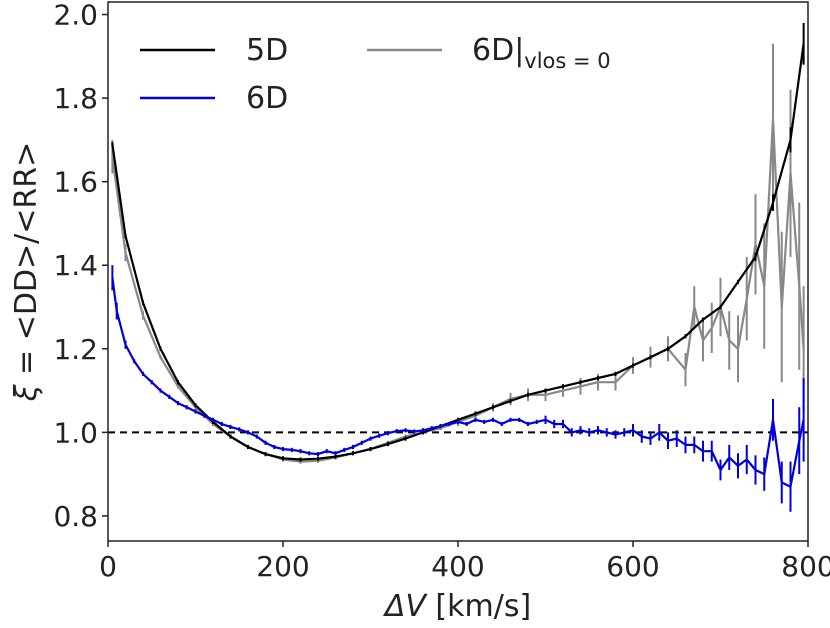 Image resolution: width=830 pixels, height=628 pixels. Describe the element at coordinates (75, 182) in the screenshot. I see `y-tick-label: 1.6` at that location.